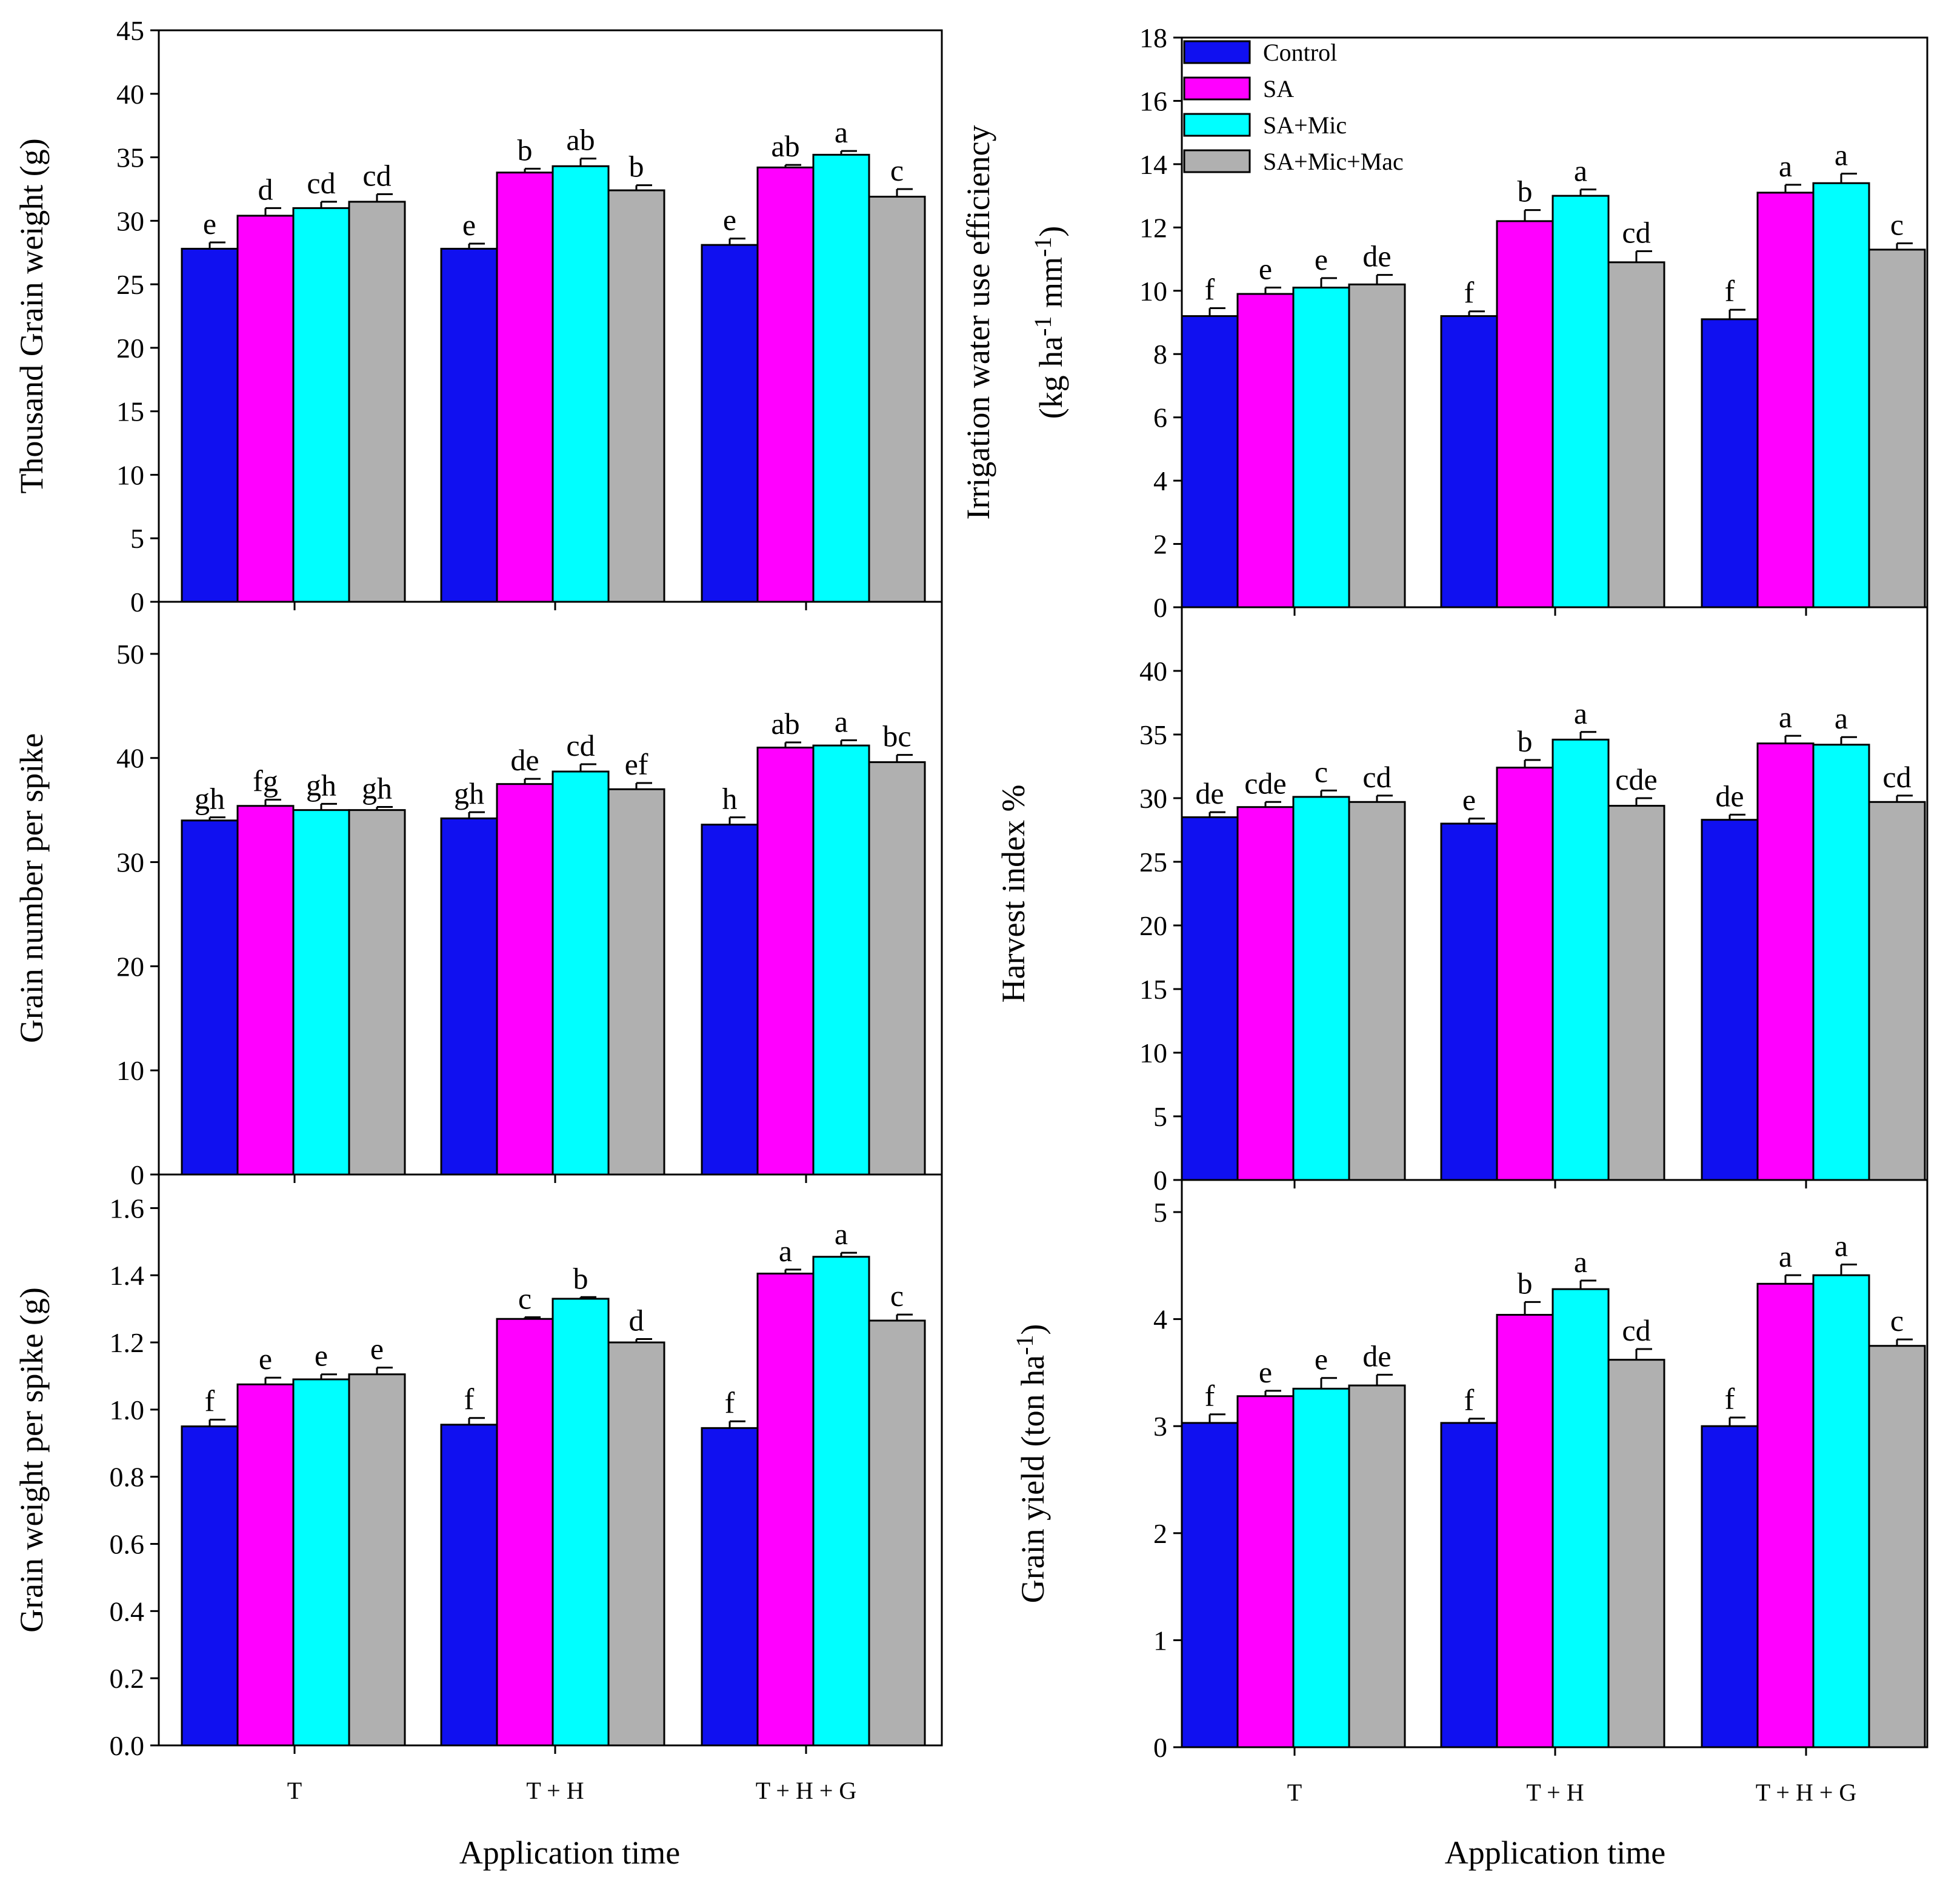  What do you see at coordinates (265, 189) in the screenshot?
I see `significance-letter: d` at bounding box center [265, 189].